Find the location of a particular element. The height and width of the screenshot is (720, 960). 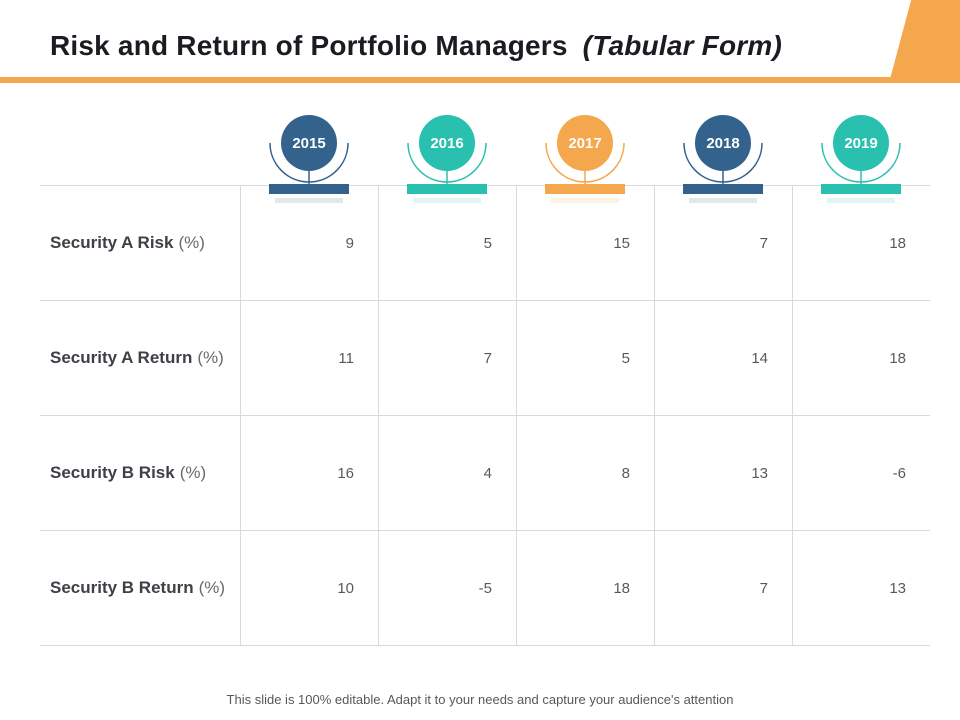

year-marker-2015: 2015 is located at coordinates (309, 155).